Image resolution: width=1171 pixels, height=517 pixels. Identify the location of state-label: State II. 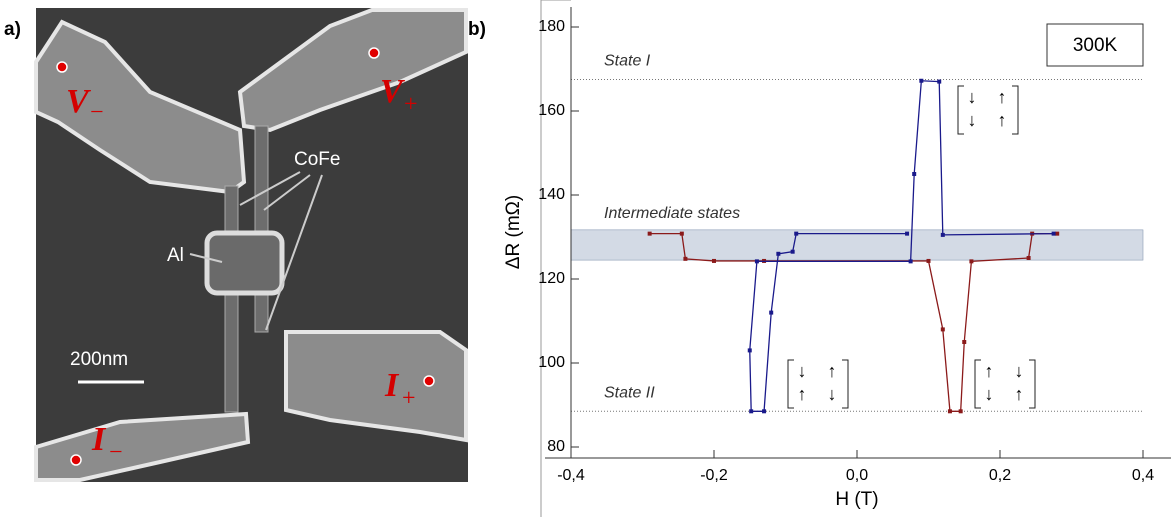
(629, 393).